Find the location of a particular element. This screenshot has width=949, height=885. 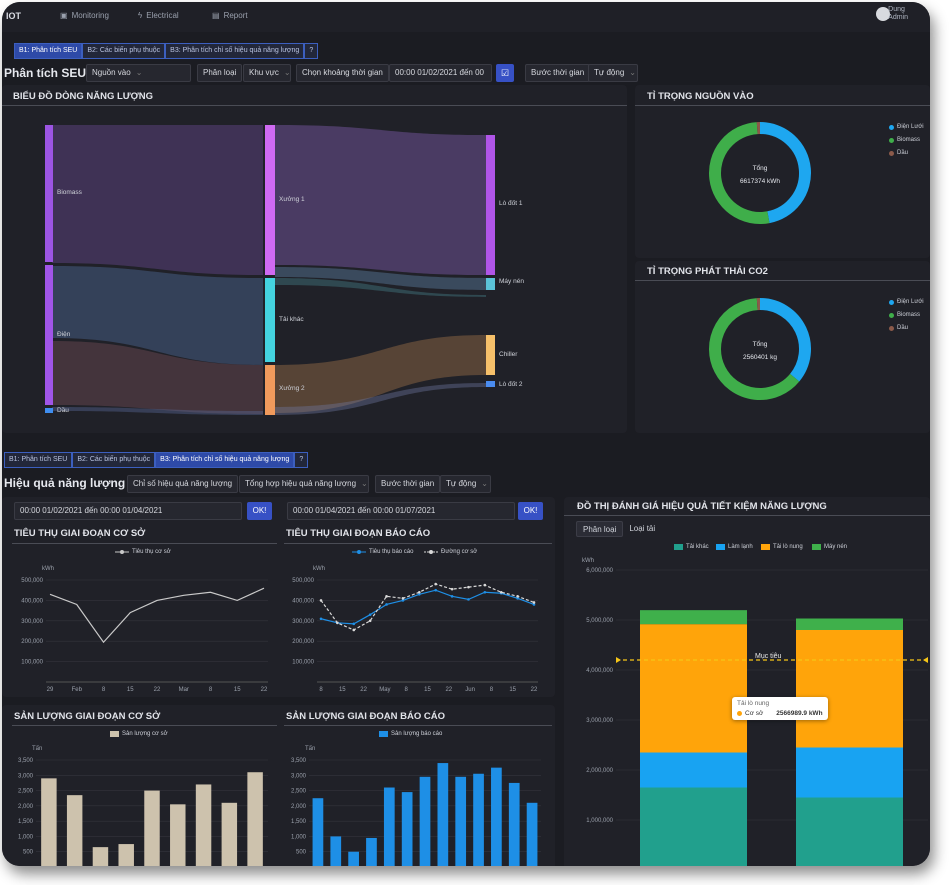

bar-tooltip: Tải lò nung Cơ sở 2566989.9 kWh is located at coordinates (780, 708).